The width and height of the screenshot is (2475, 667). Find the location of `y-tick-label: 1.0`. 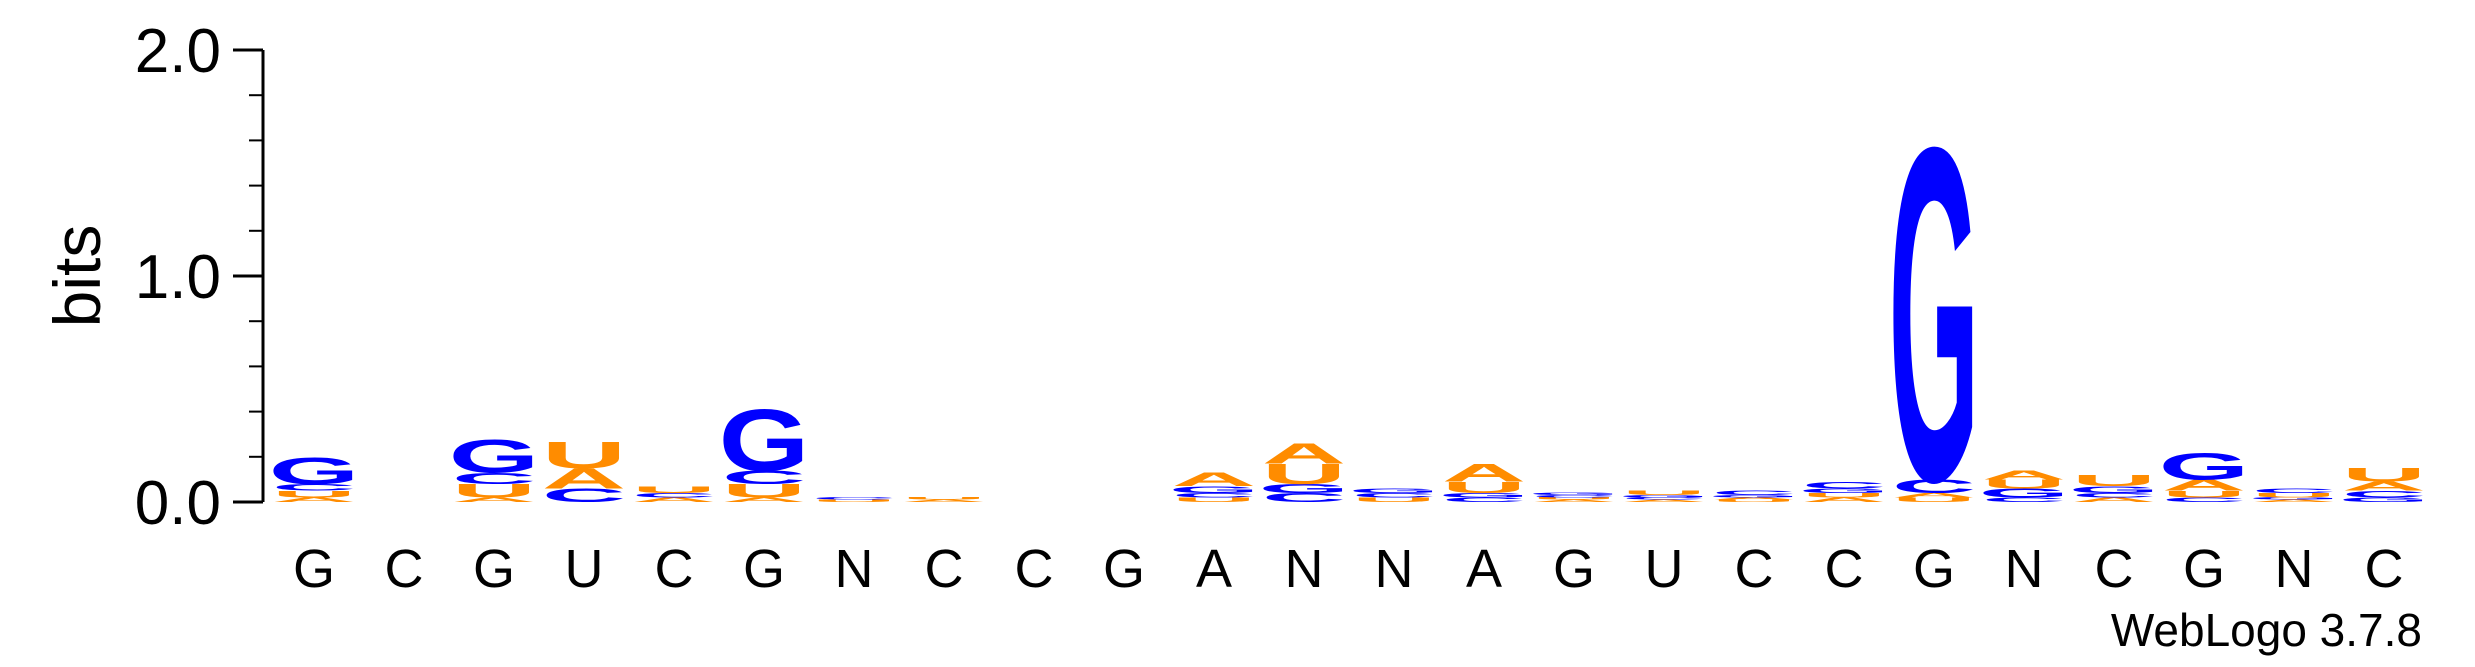

y-tick-label: 1.0 is located at coordinates (178, 277).